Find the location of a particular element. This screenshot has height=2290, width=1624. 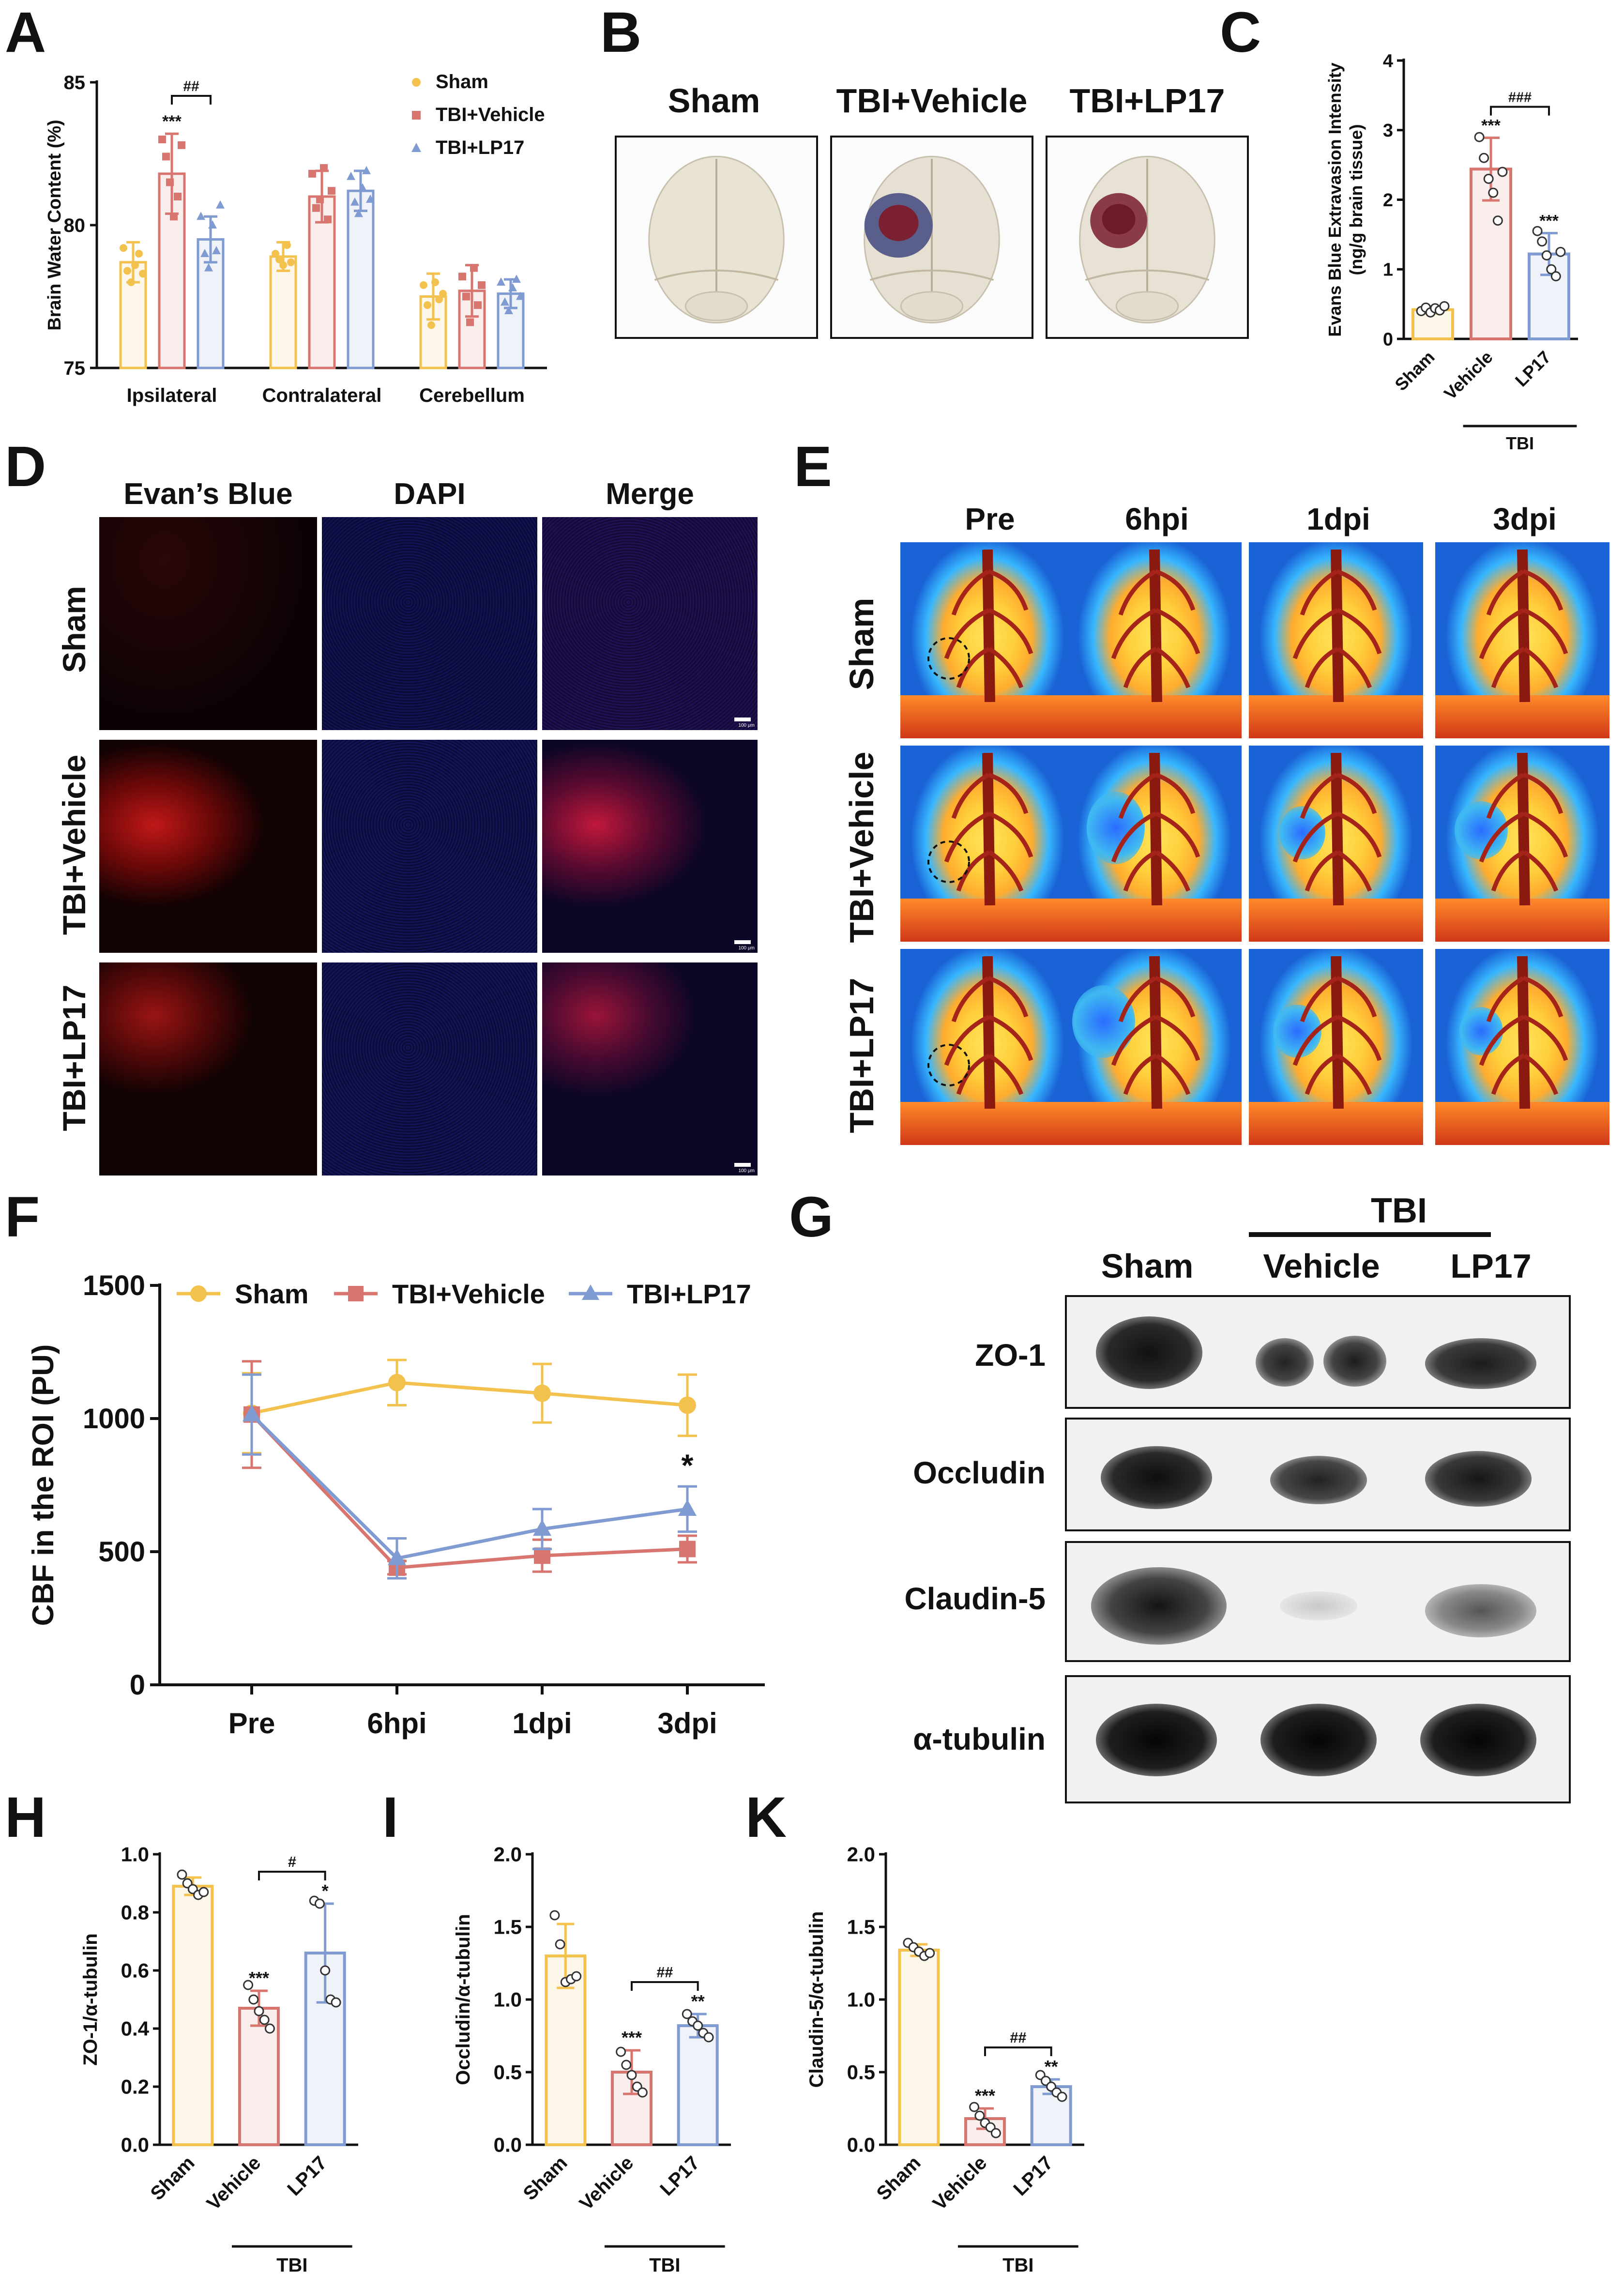

x-tick-label: Vehicle is located at coordinates (607, 2183).